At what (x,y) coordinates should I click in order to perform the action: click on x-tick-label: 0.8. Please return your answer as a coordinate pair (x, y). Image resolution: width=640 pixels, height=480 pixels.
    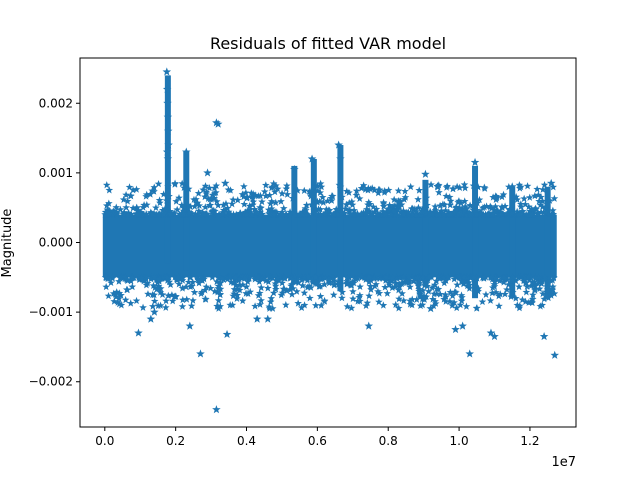
    Looking at the image, I should click on (388, 441).